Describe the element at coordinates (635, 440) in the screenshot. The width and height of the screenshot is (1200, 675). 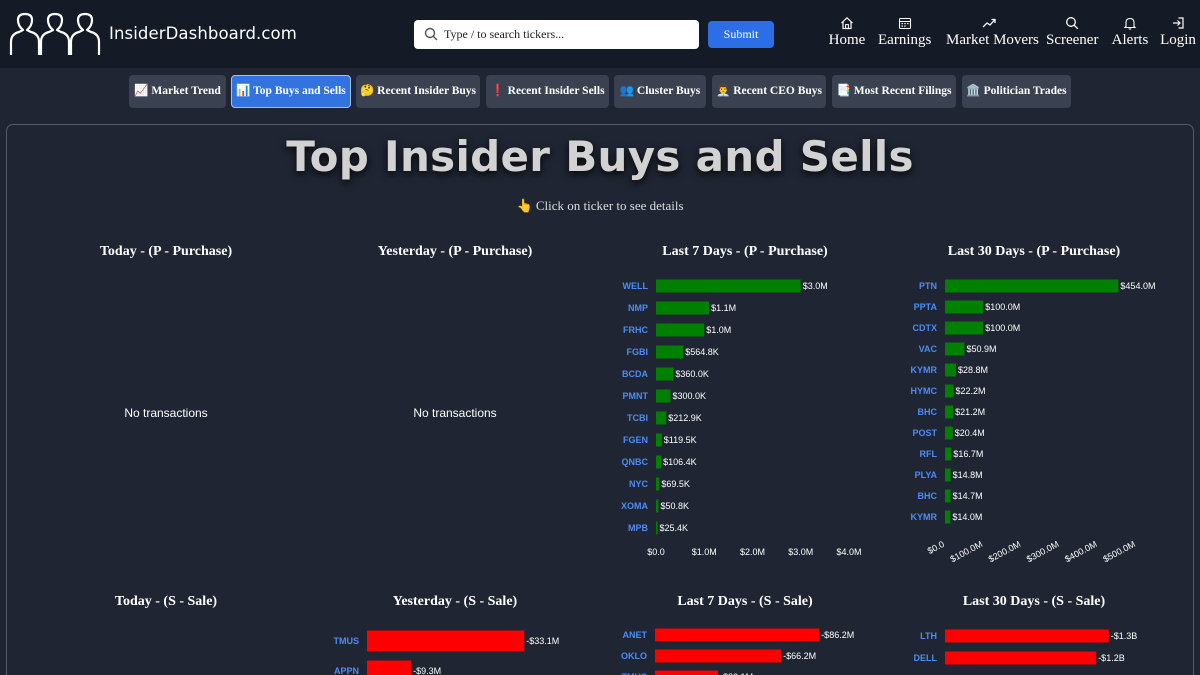
I see `ticker-label: FGEN` at that location.